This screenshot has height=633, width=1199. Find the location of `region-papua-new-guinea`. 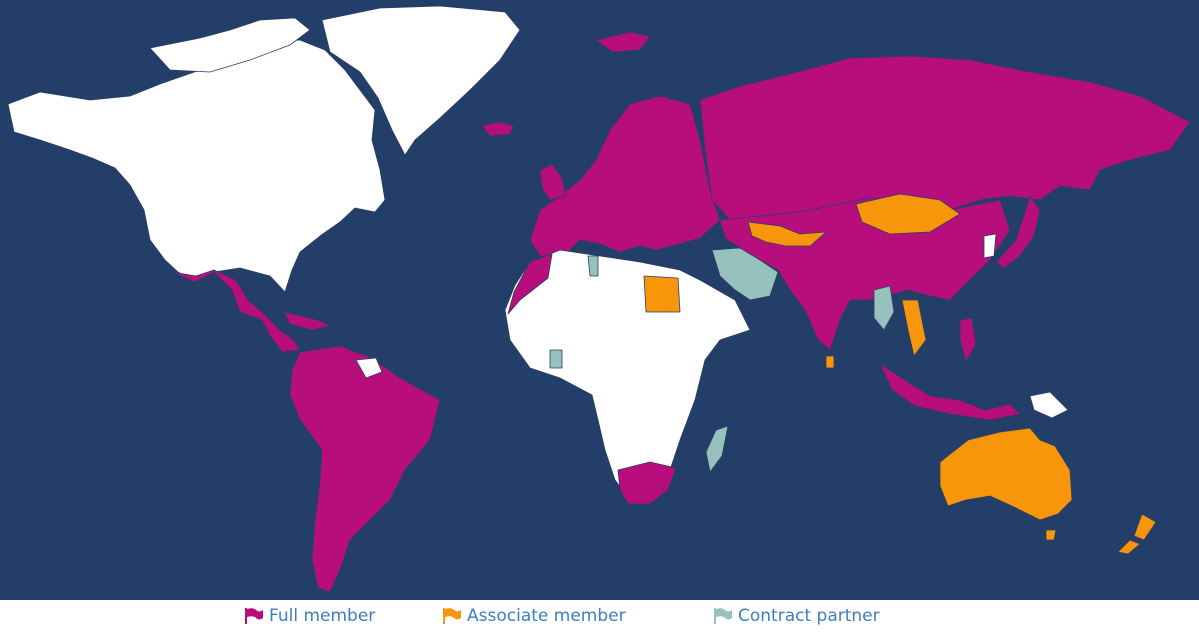

region-papua-new-guinea is located at coordinates (1049, 405).